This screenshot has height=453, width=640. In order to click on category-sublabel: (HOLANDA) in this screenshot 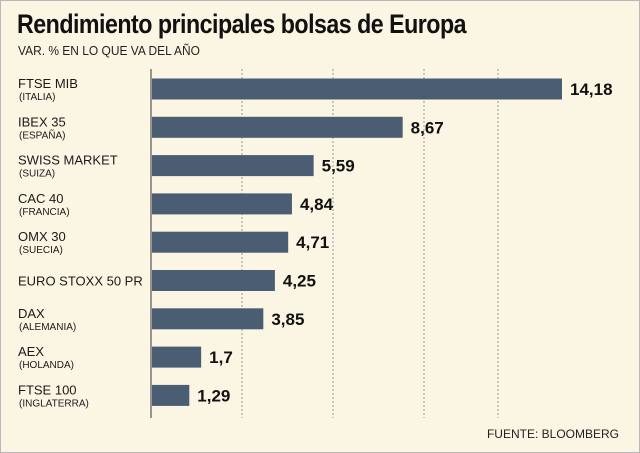, I will do `click(46, 365)`.